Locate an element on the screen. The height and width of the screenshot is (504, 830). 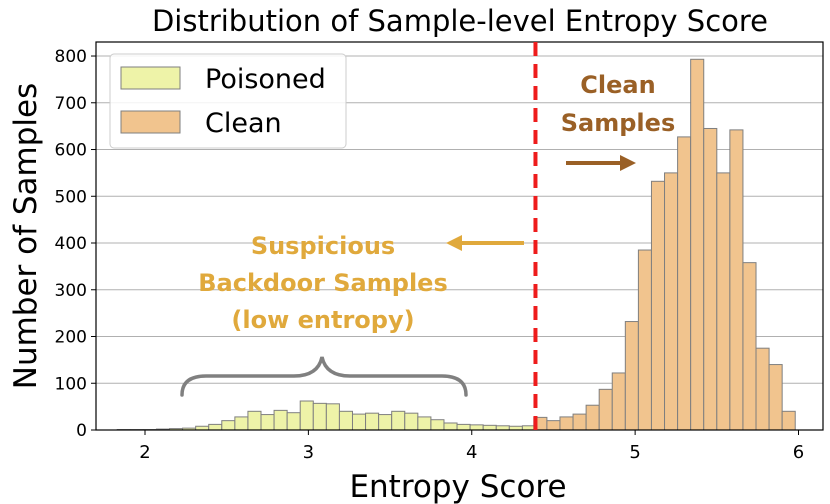
clean-annotation-line2: Samples is located at coordinates (618, 123).